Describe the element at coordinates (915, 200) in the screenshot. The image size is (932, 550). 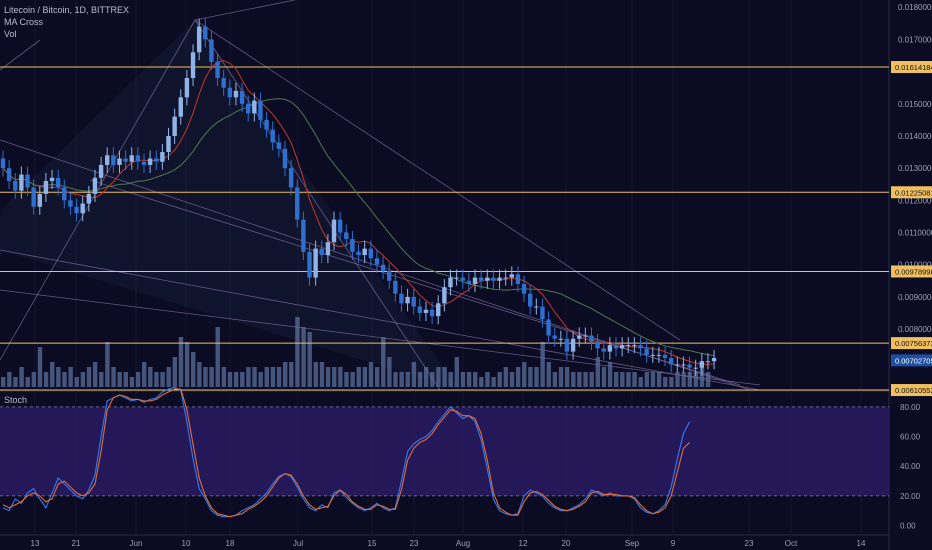
I see `price-tick-label: 0.01200000` at that location.